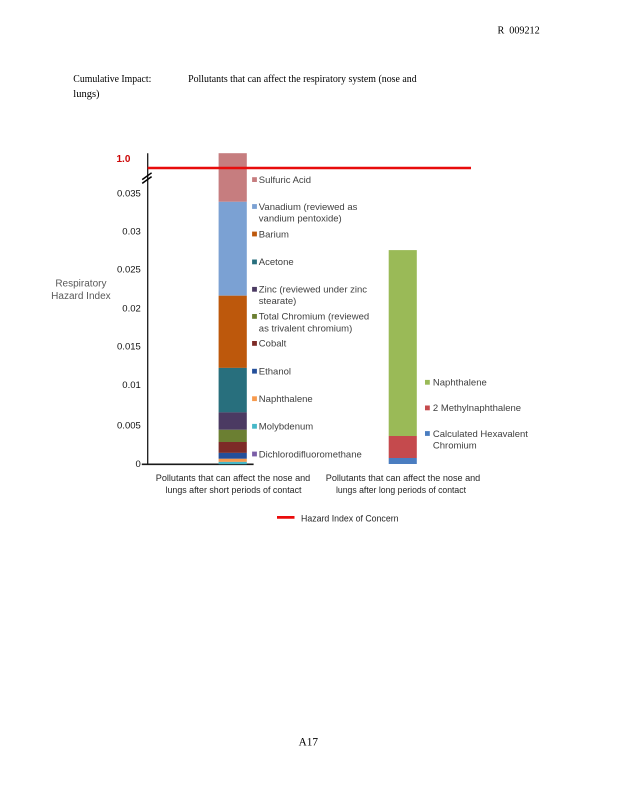 This screenshot has width=618, height=800. I want to click on svg-text: 0.015, so click(129, 347).